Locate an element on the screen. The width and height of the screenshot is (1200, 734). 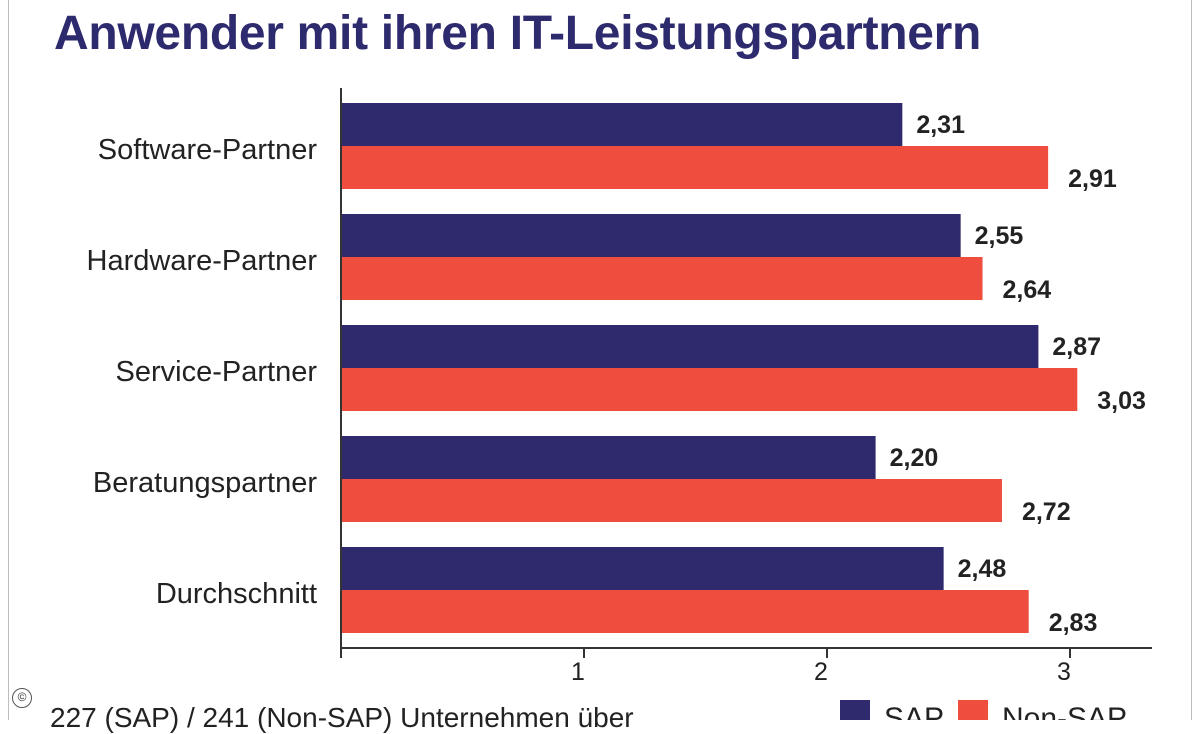
value-label-non-sap-2: 2,64 is located at coordinates (1027, 290).